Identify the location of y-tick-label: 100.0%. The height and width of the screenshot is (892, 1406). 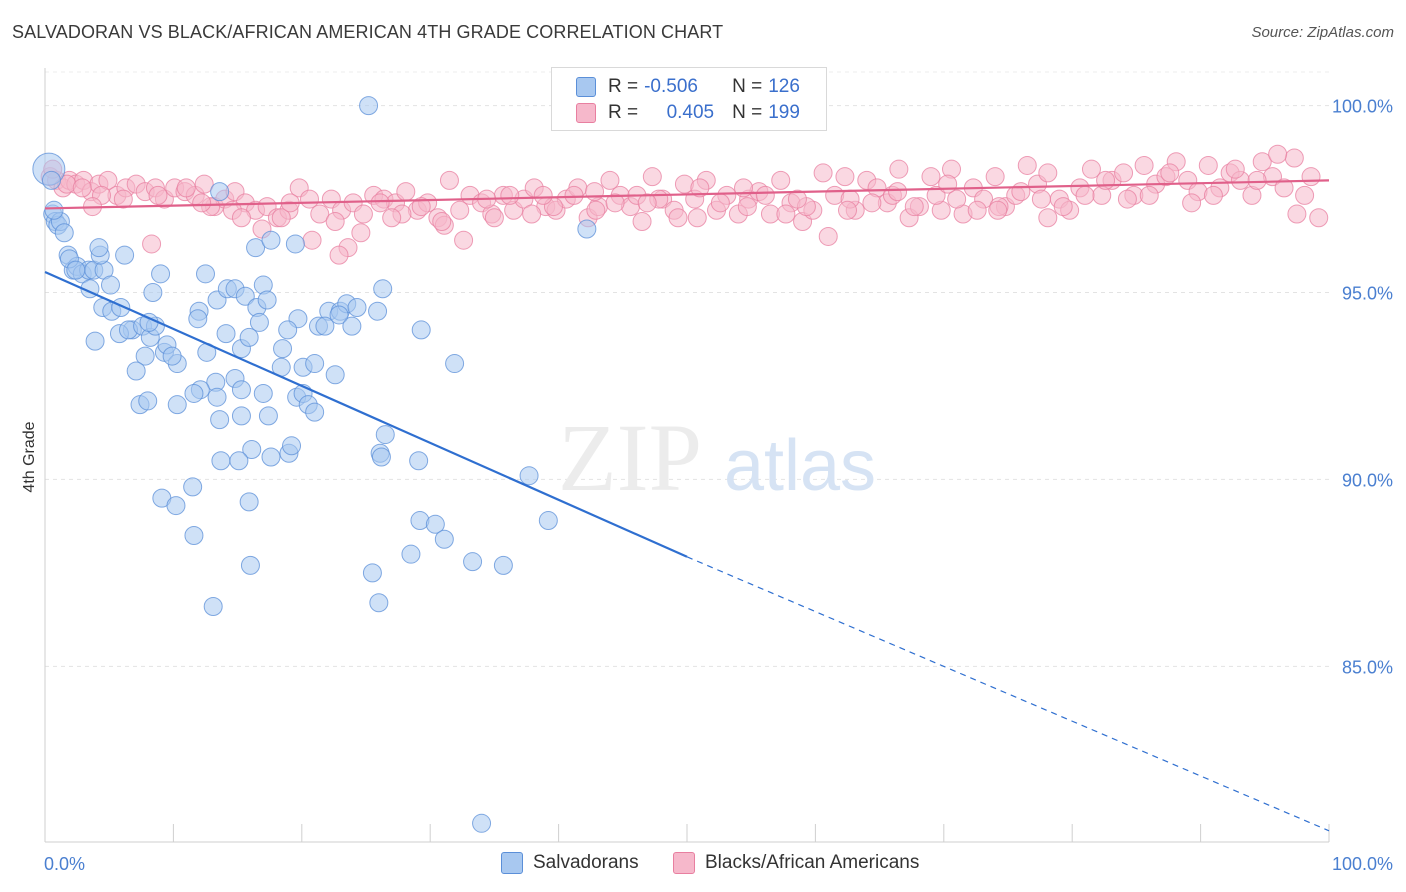
(1362, 107).